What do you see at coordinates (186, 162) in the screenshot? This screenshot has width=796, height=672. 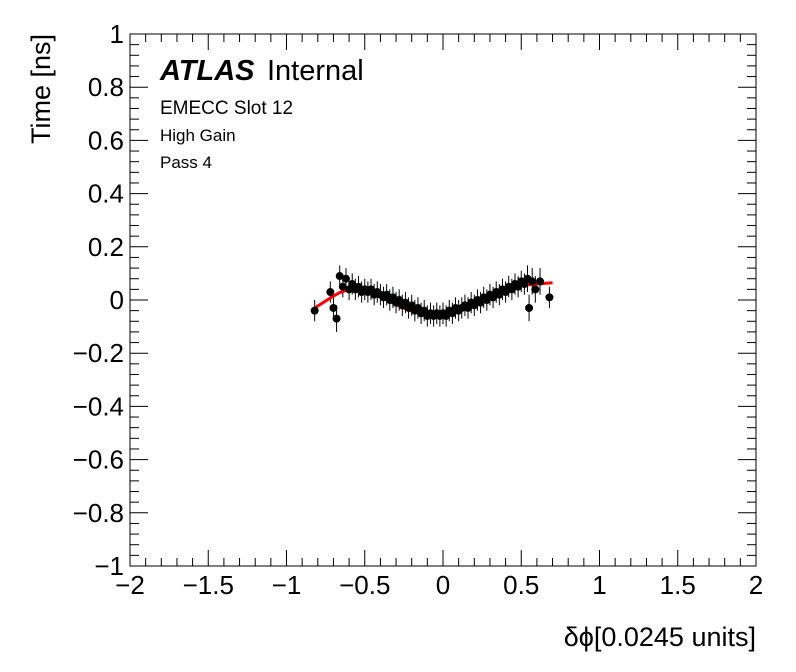 I see `annotation-pass: Pass 4` at bounding box center [186, 162].